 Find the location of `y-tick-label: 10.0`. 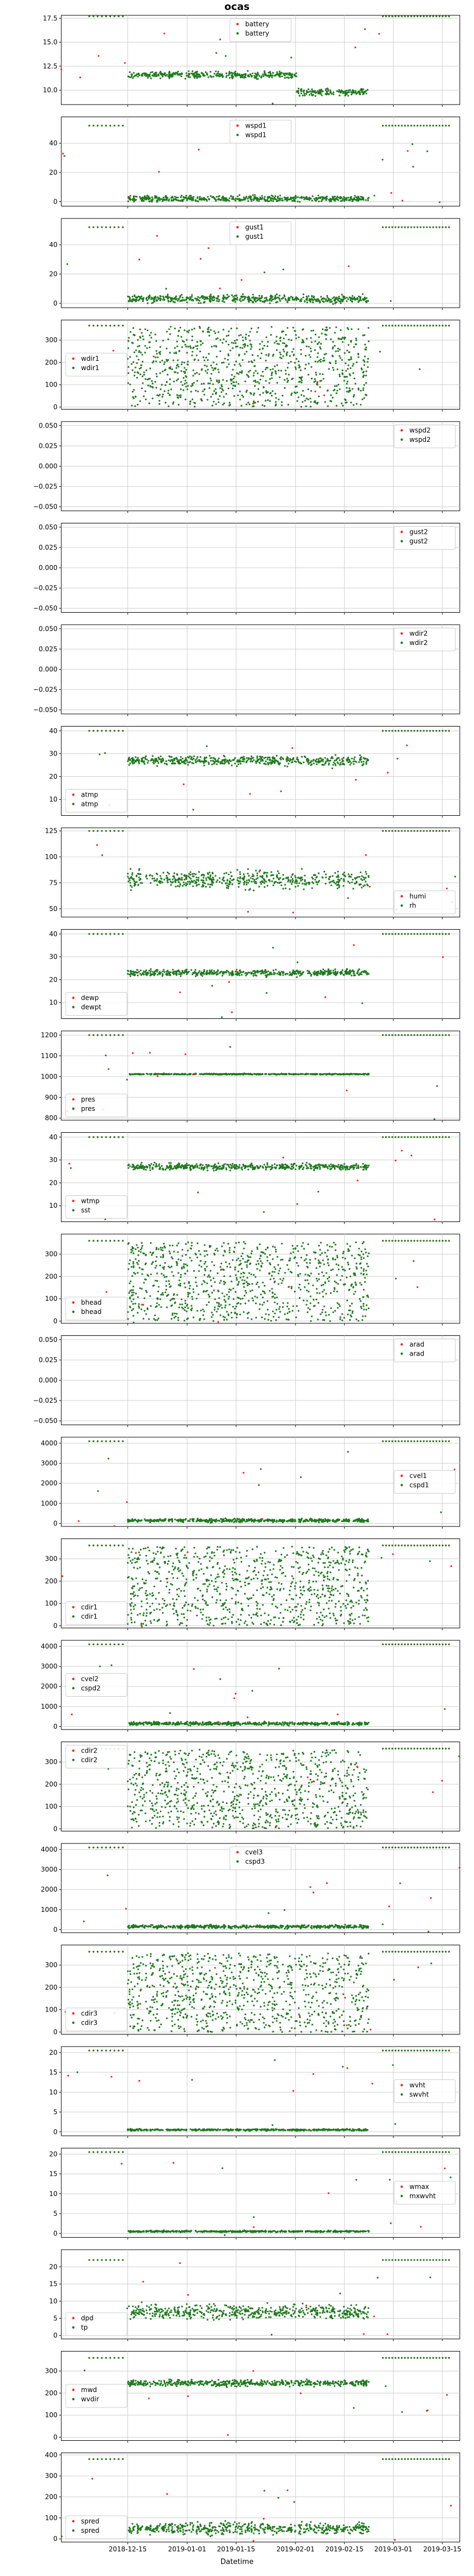

y-tick-label: 10.0 is located at coordinates (50, 90).